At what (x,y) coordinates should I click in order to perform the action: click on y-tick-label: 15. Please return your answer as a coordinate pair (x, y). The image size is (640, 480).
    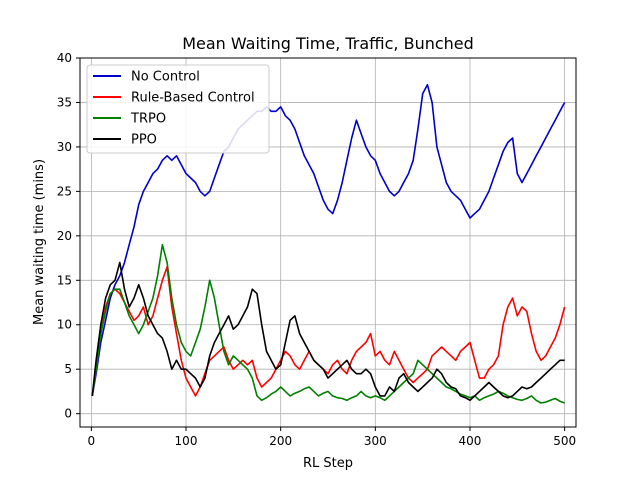
    Looking at the image, I should click on (64, 280).